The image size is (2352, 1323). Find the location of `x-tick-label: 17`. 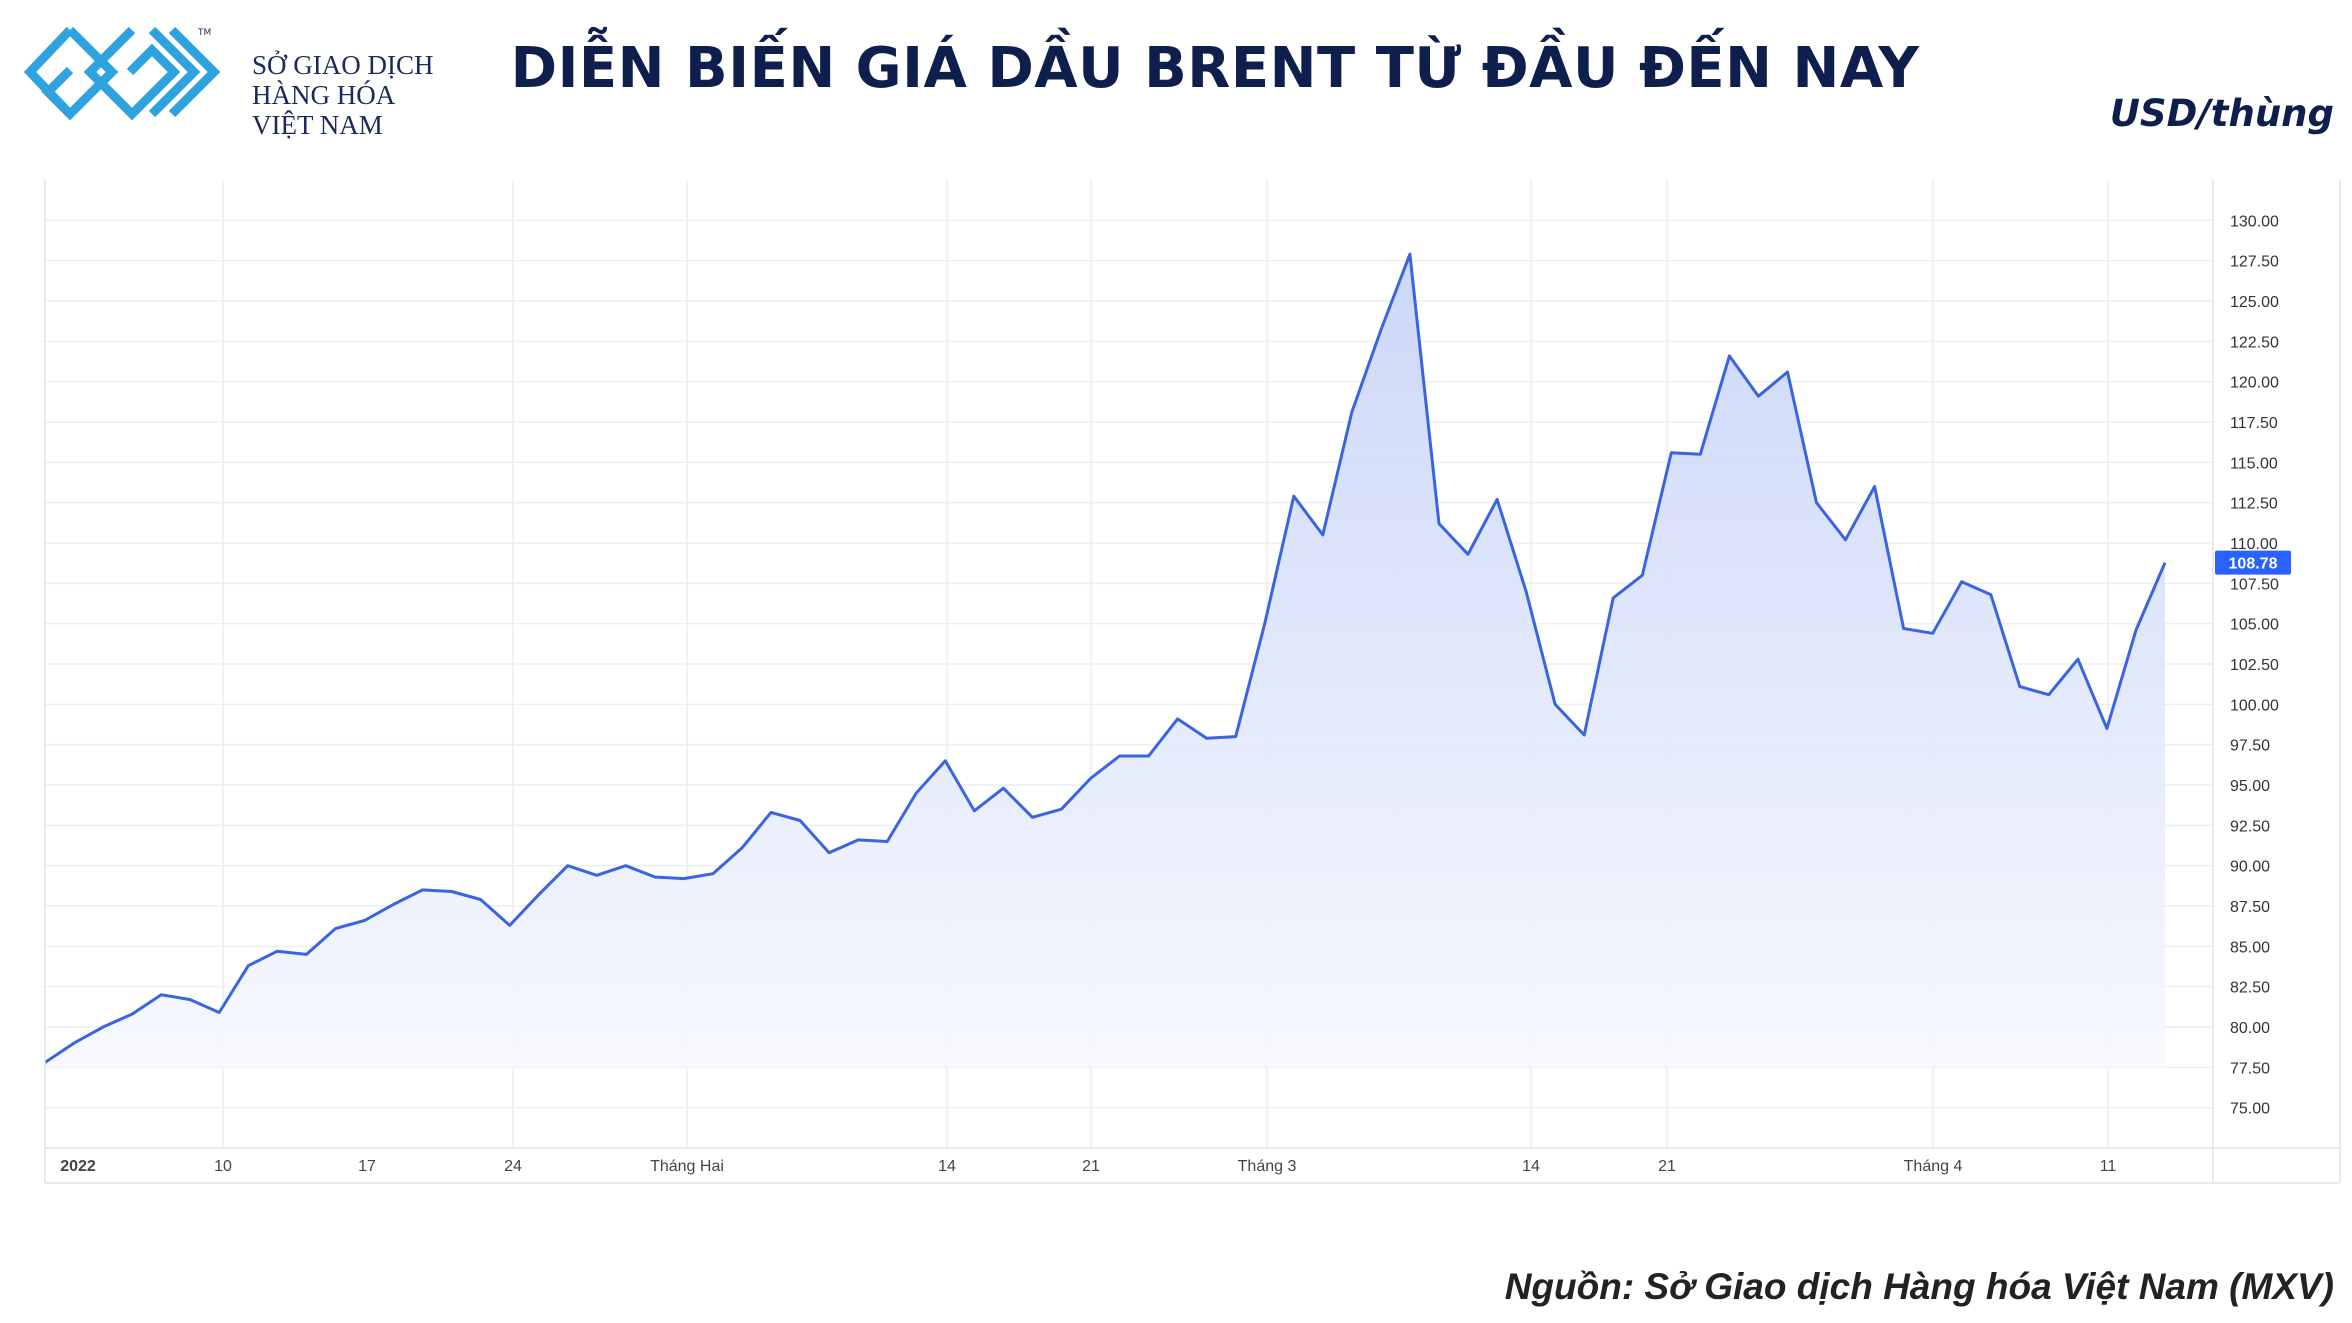

x-tick-label: 17 is located at coordinates (367, 1166).